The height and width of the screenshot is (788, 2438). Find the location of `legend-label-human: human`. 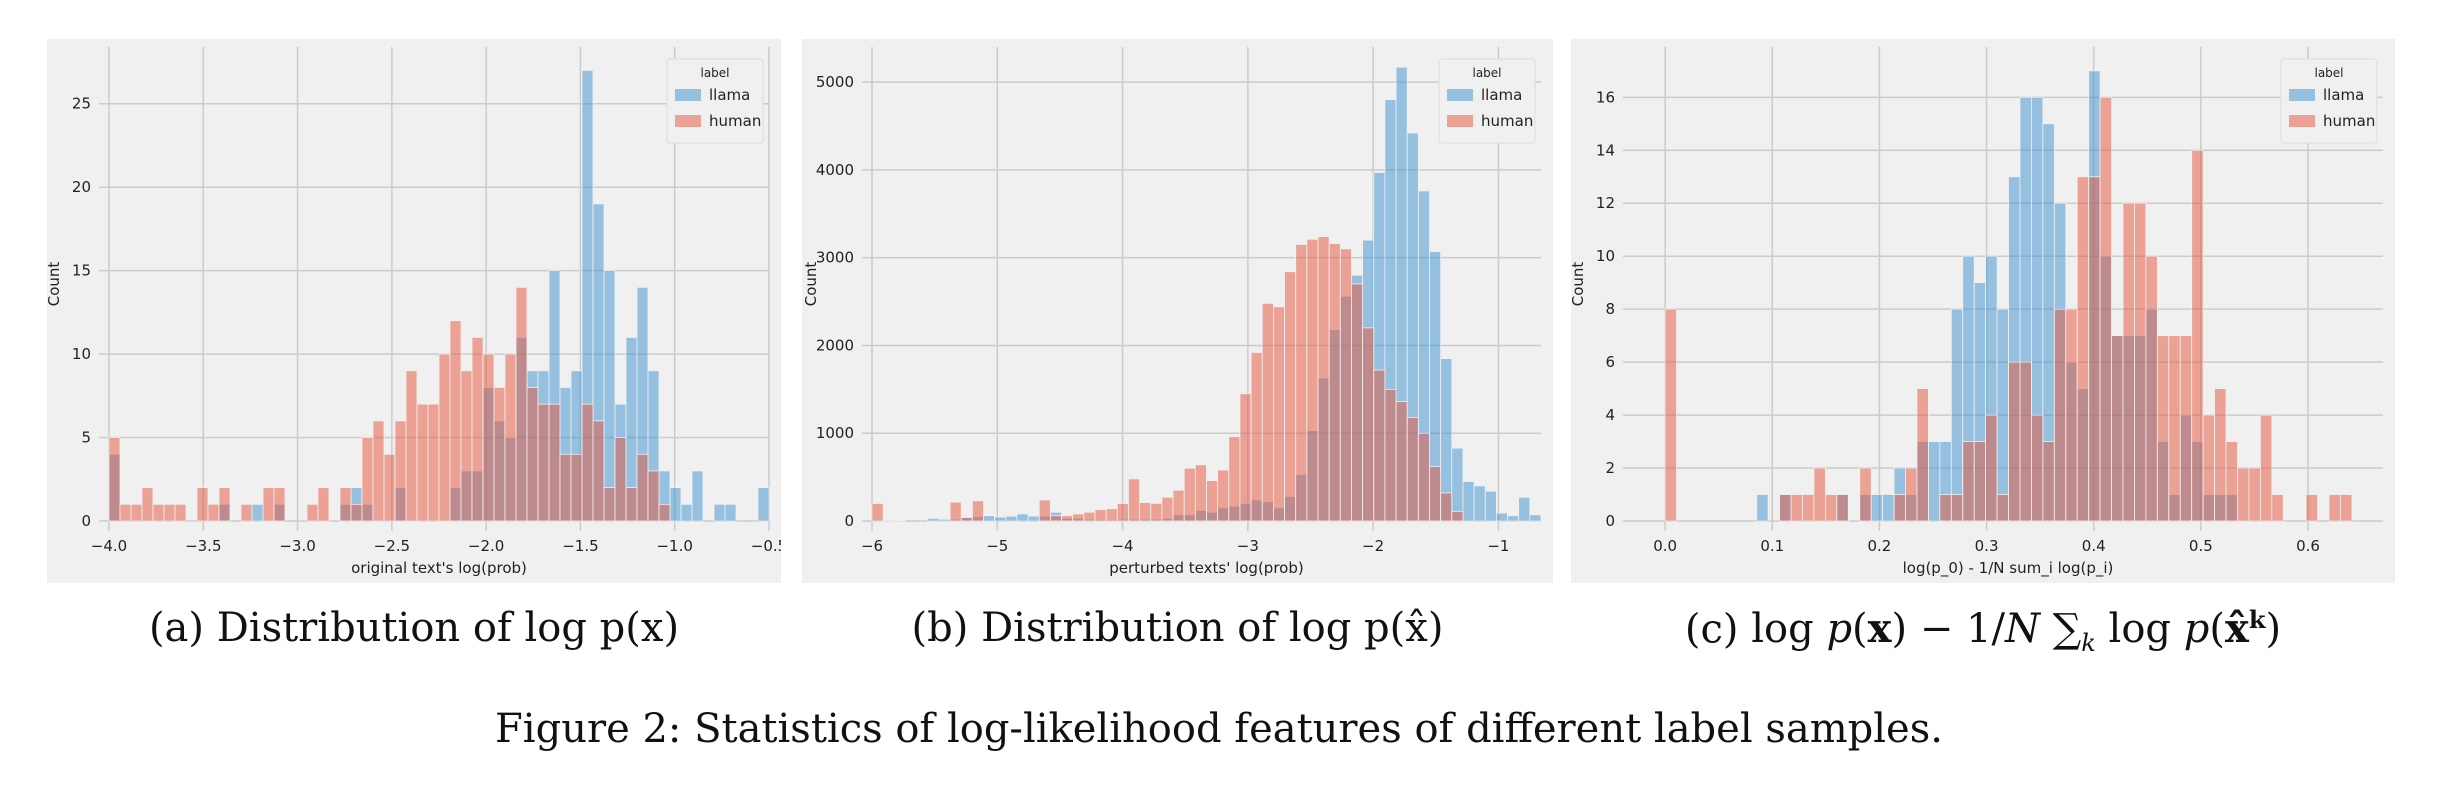

legend-label-human: human is located at coordinates (2349, 121).